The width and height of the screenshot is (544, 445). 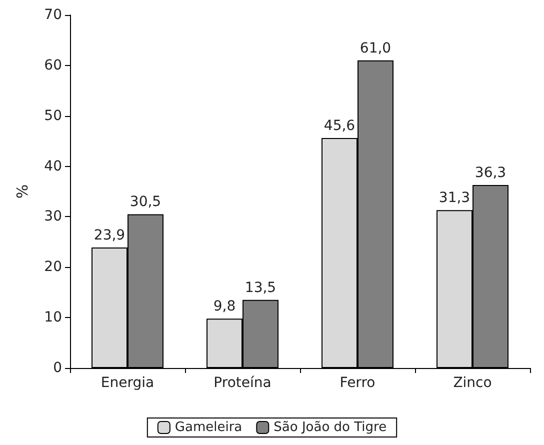 I want to click on y-tick-label: 20, so click(x=53, y=267).